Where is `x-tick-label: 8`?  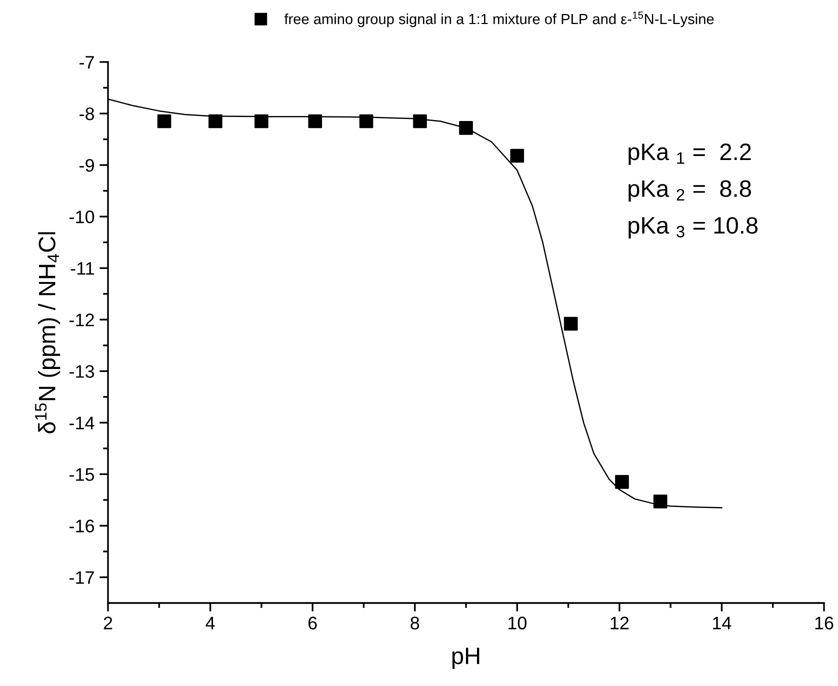
x-tick-label: 8 is located at coordinates (415, 623).